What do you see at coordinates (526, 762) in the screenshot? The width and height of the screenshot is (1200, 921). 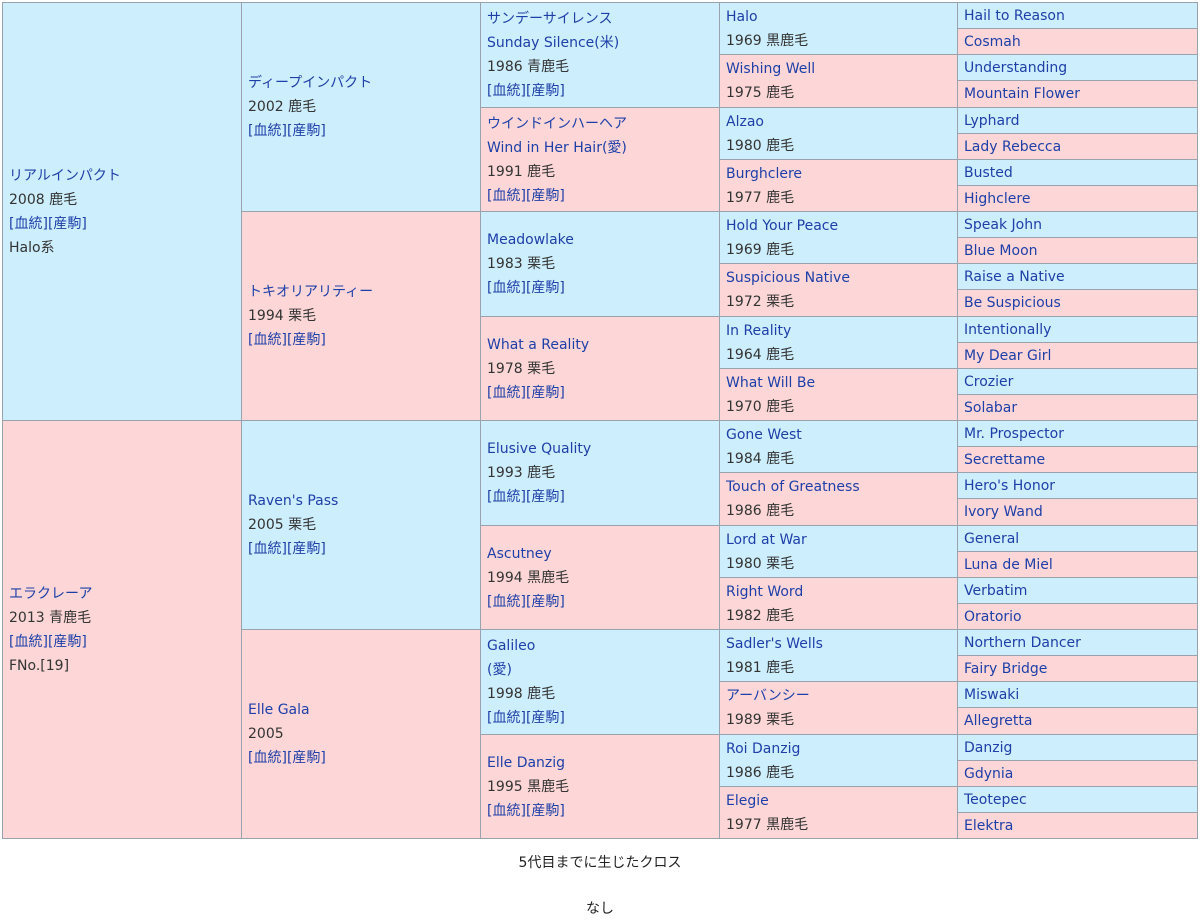 I see `horse-name-link: Elle Danzig` at bounding box center [526, 762].